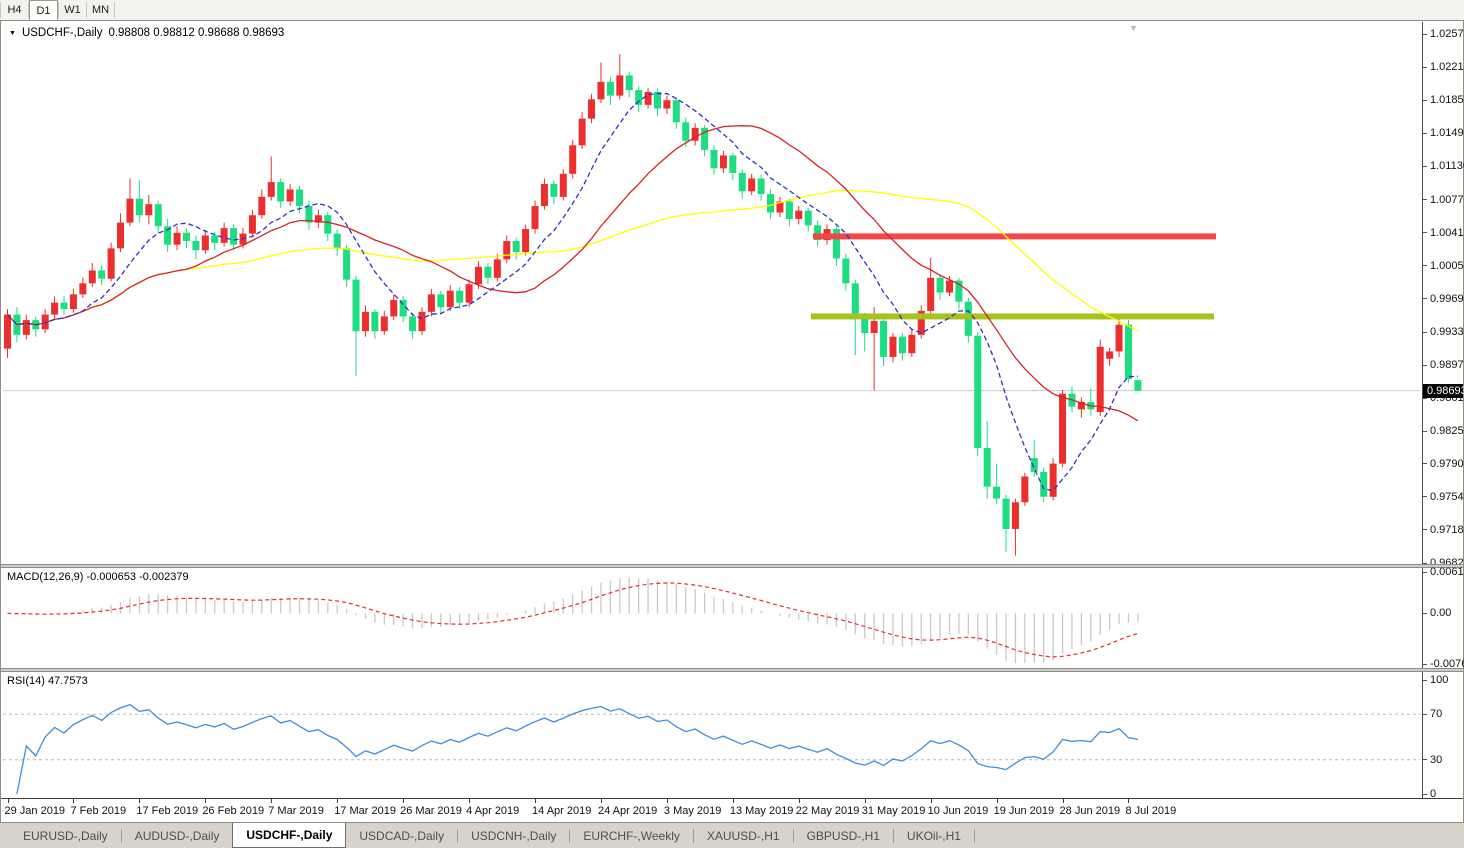 This screenshot has height=848, width=1464. Describe the element at coordinates (1436, 714) in the screenshot. I see `rsi-label: 70` at that location.